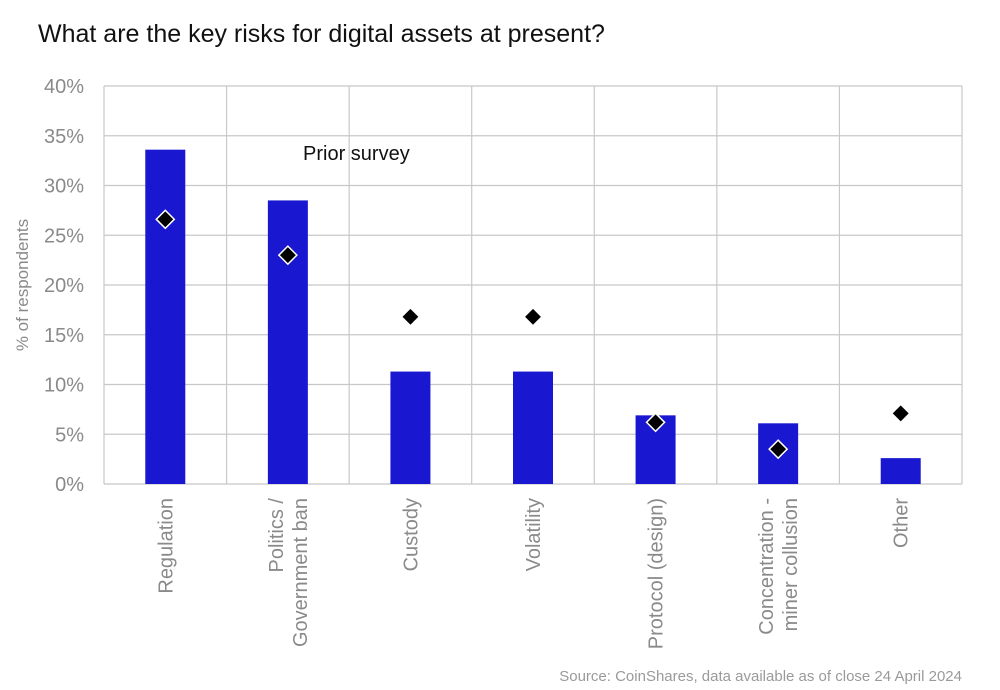 The width and height of the screenshot is (1000, 690). What do you see at coordinates (277, 535) in the screenshot?
I see `x-category-label: Politics /` at bounding box center [277, 535].